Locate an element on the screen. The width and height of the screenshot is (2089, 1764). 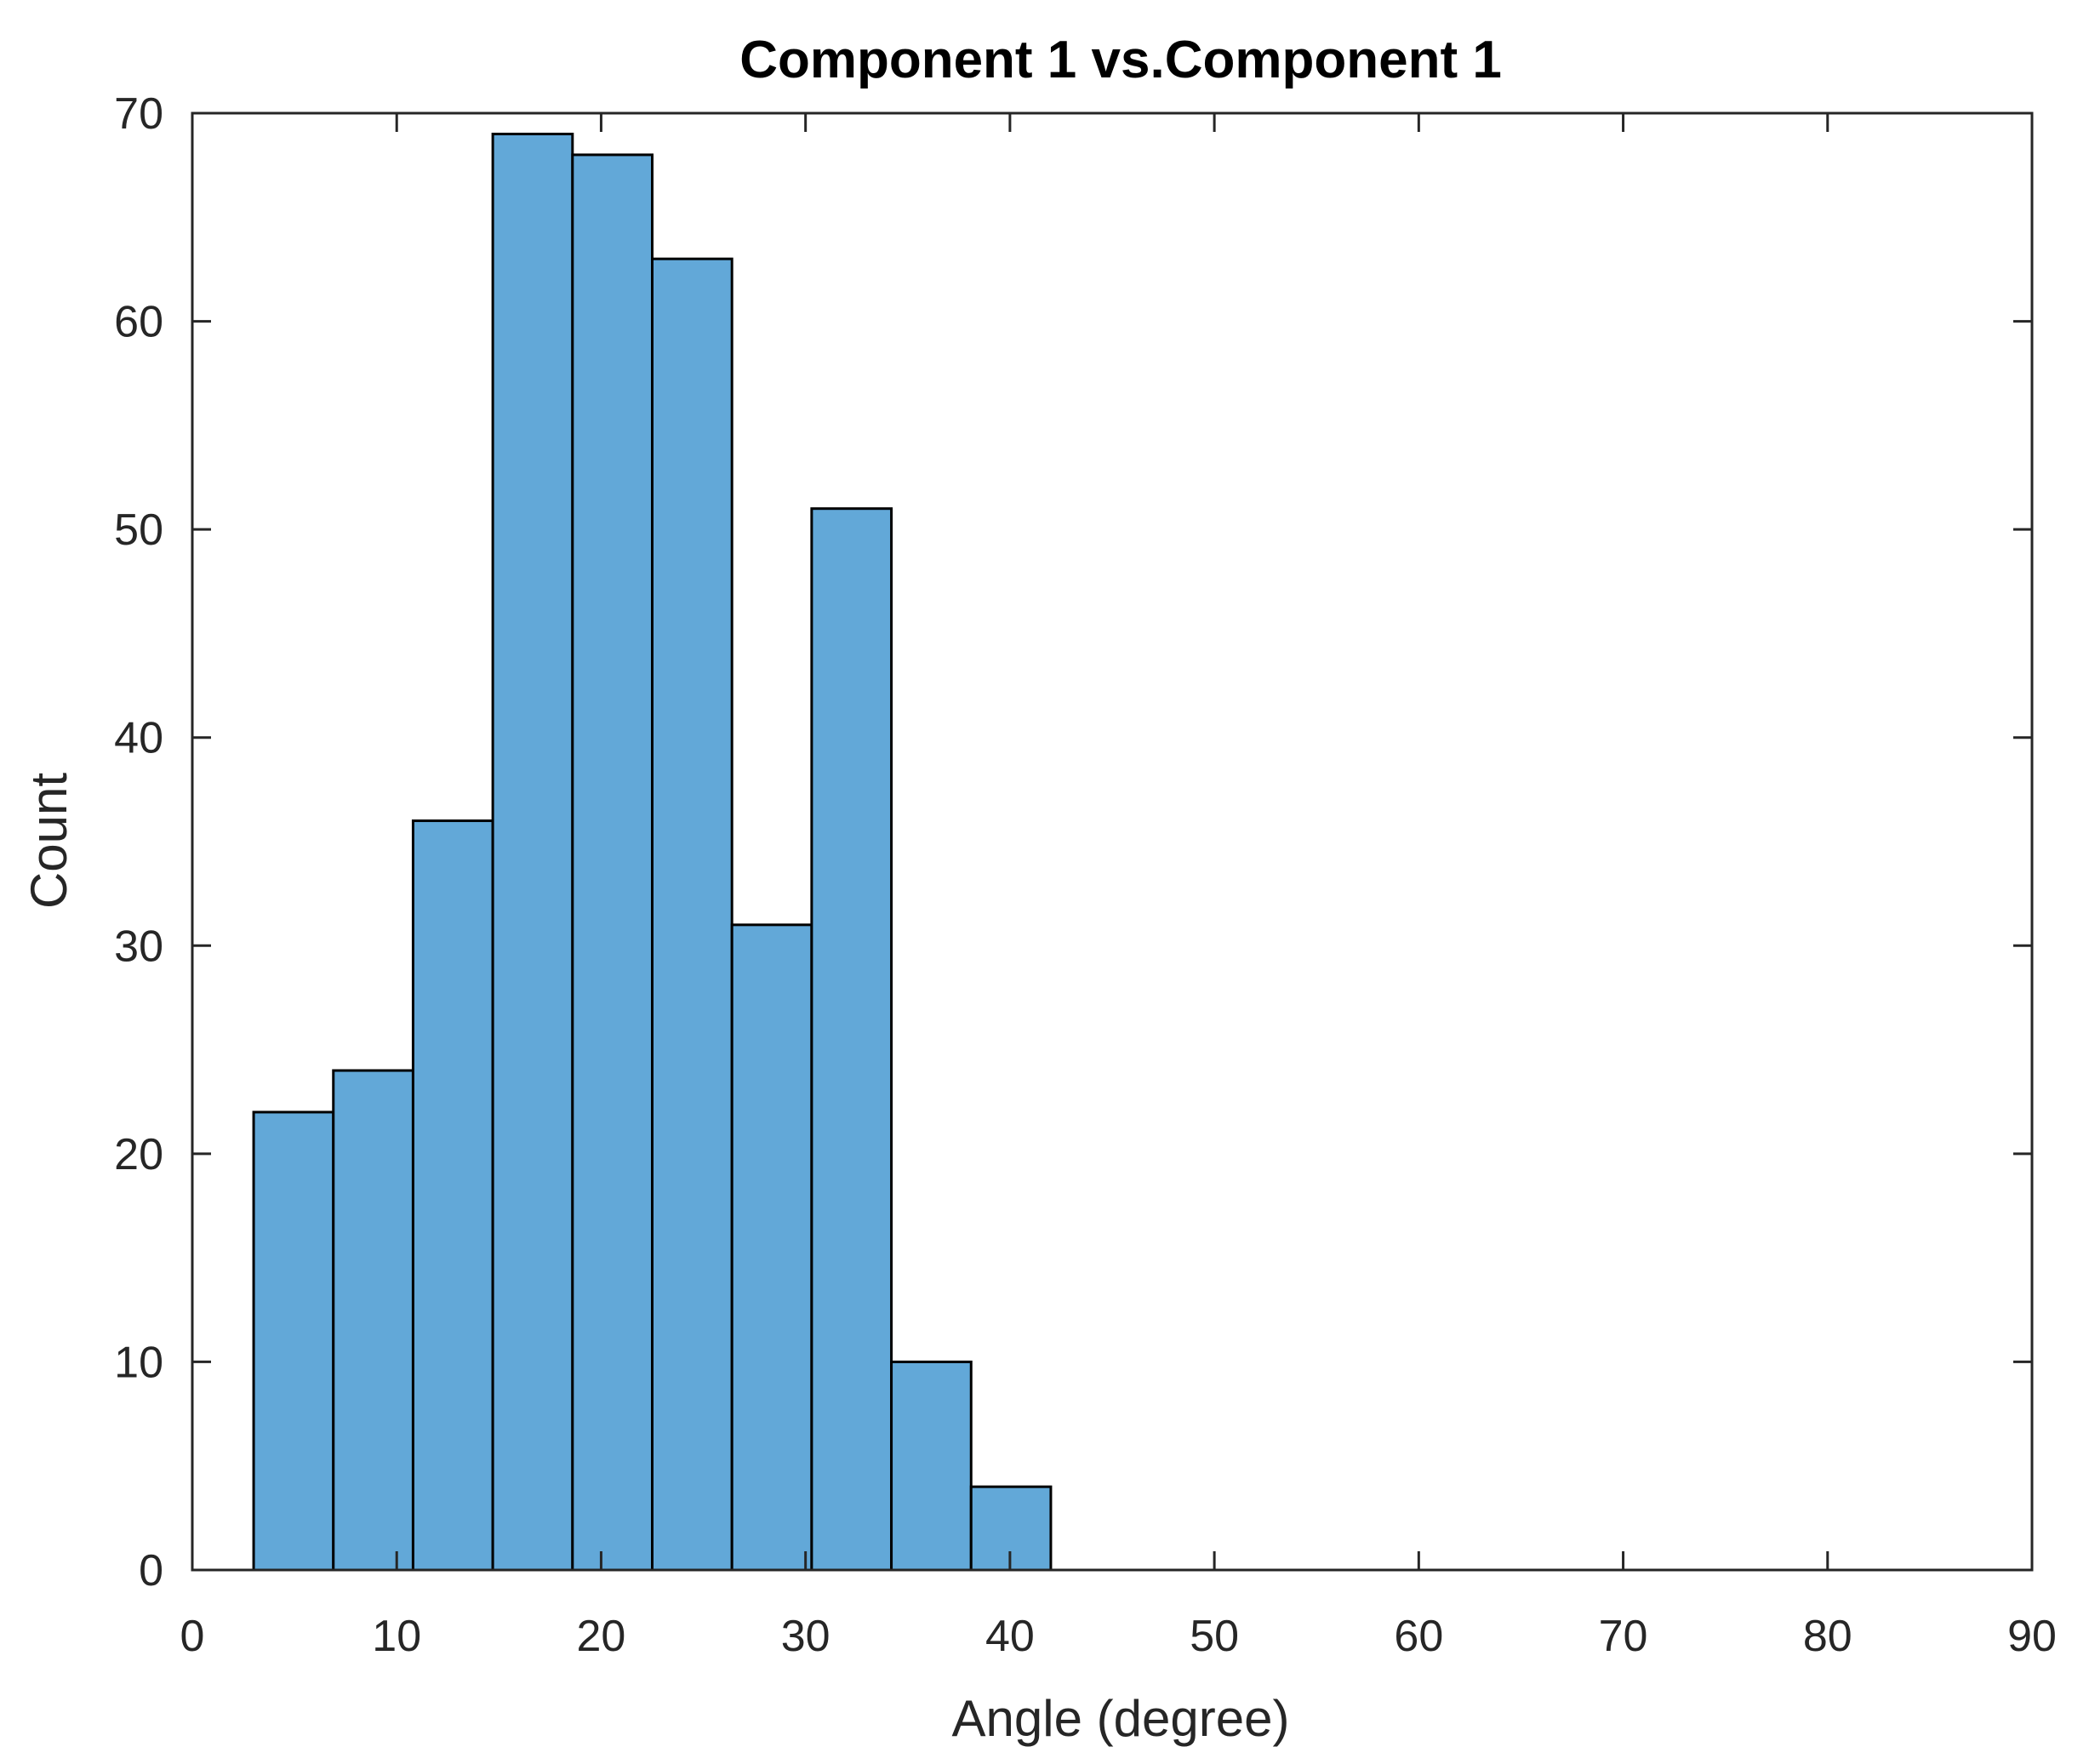
x-tick-label: 40 is located at coordinates (1010, 1636).